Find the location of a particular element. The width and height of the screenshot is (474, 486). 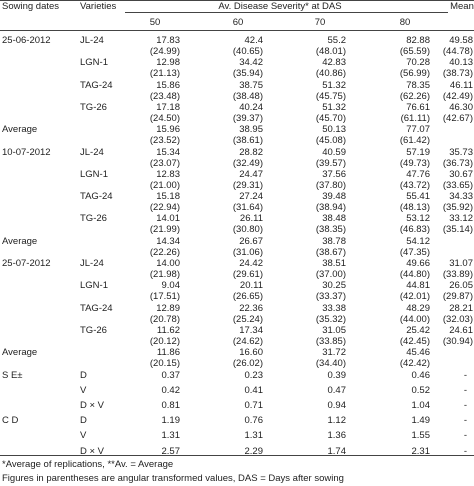

value: 53.12 is located at coordinates (418, 219).